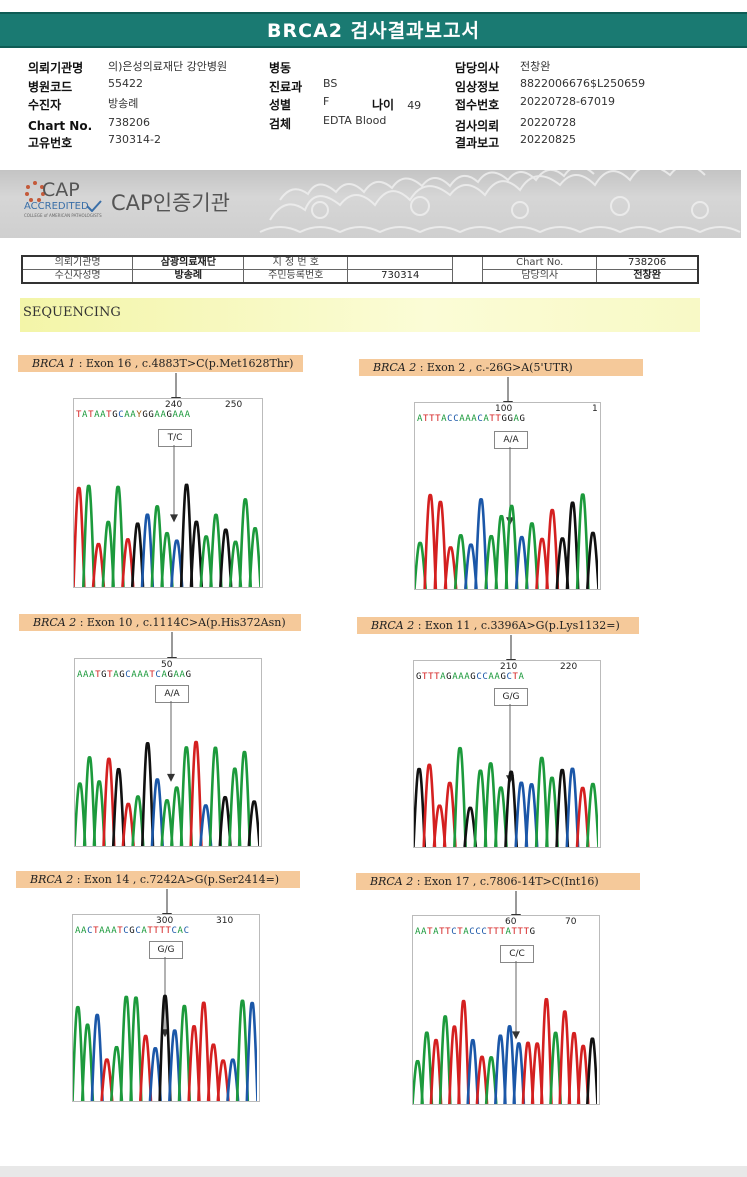 The width and height of the screenshot is (747, 1177). Describe the element at coordinates (50, 143) in the screenshot. I see `header-label: 고유번호` at that location.